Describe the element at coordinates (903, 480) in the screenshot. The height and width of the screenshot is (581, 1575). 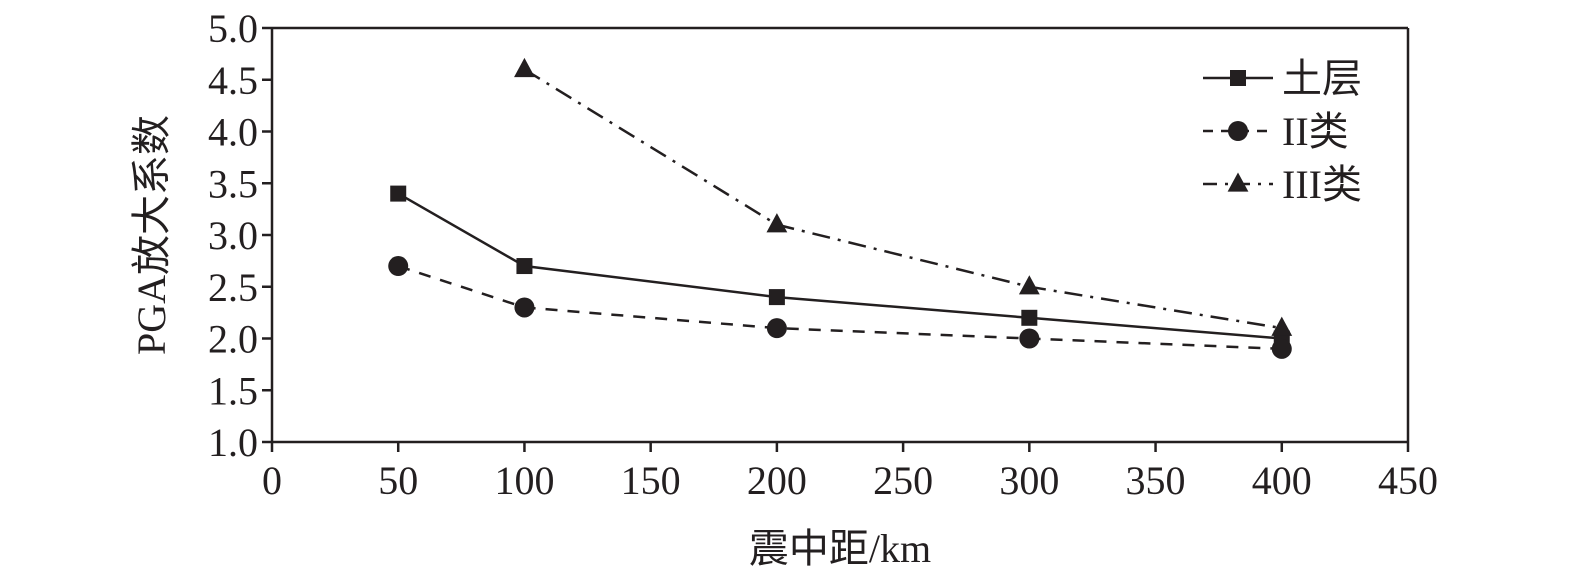
I see `x-tick-label: 250` at that location.